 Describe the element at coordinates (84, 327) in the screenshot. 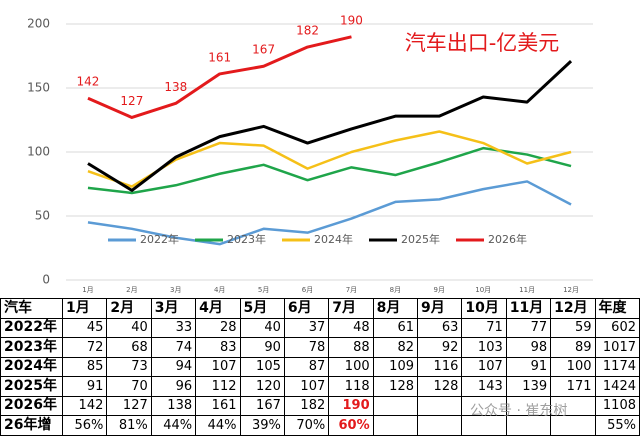

I see `table-cell: 45` at that location.